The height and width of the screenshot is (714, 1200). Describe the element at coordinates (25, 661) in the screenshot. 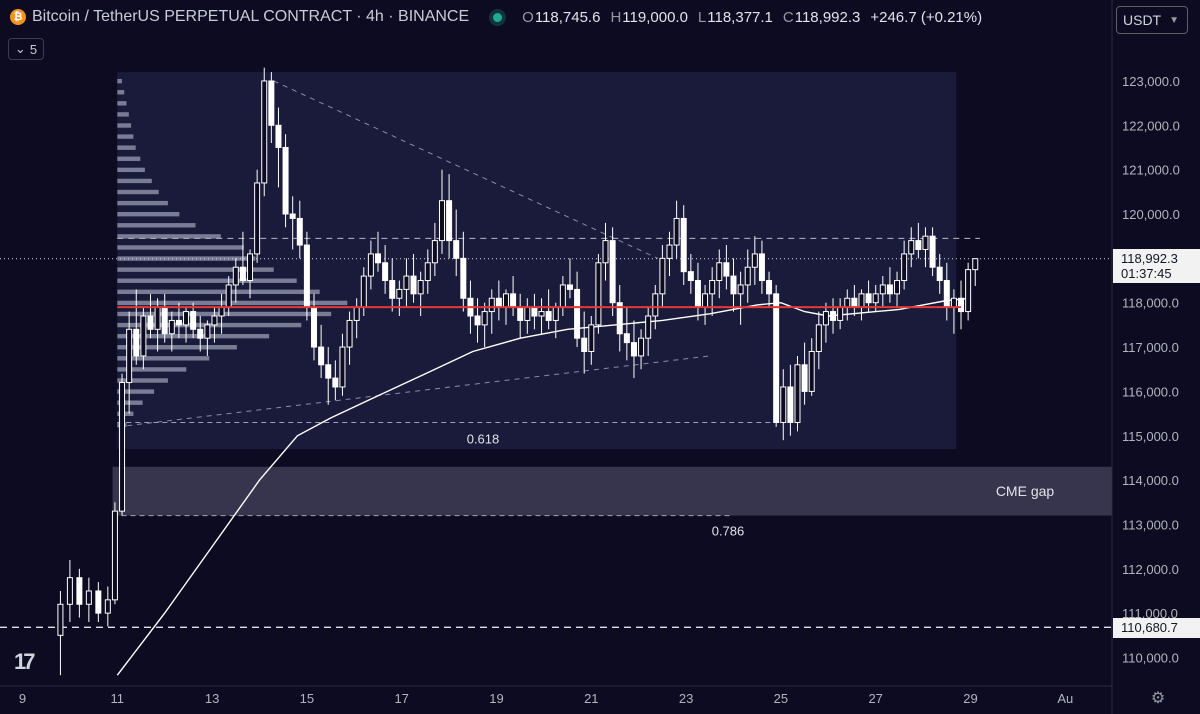

I see `tradingview-logo-icon: 17` at that location.